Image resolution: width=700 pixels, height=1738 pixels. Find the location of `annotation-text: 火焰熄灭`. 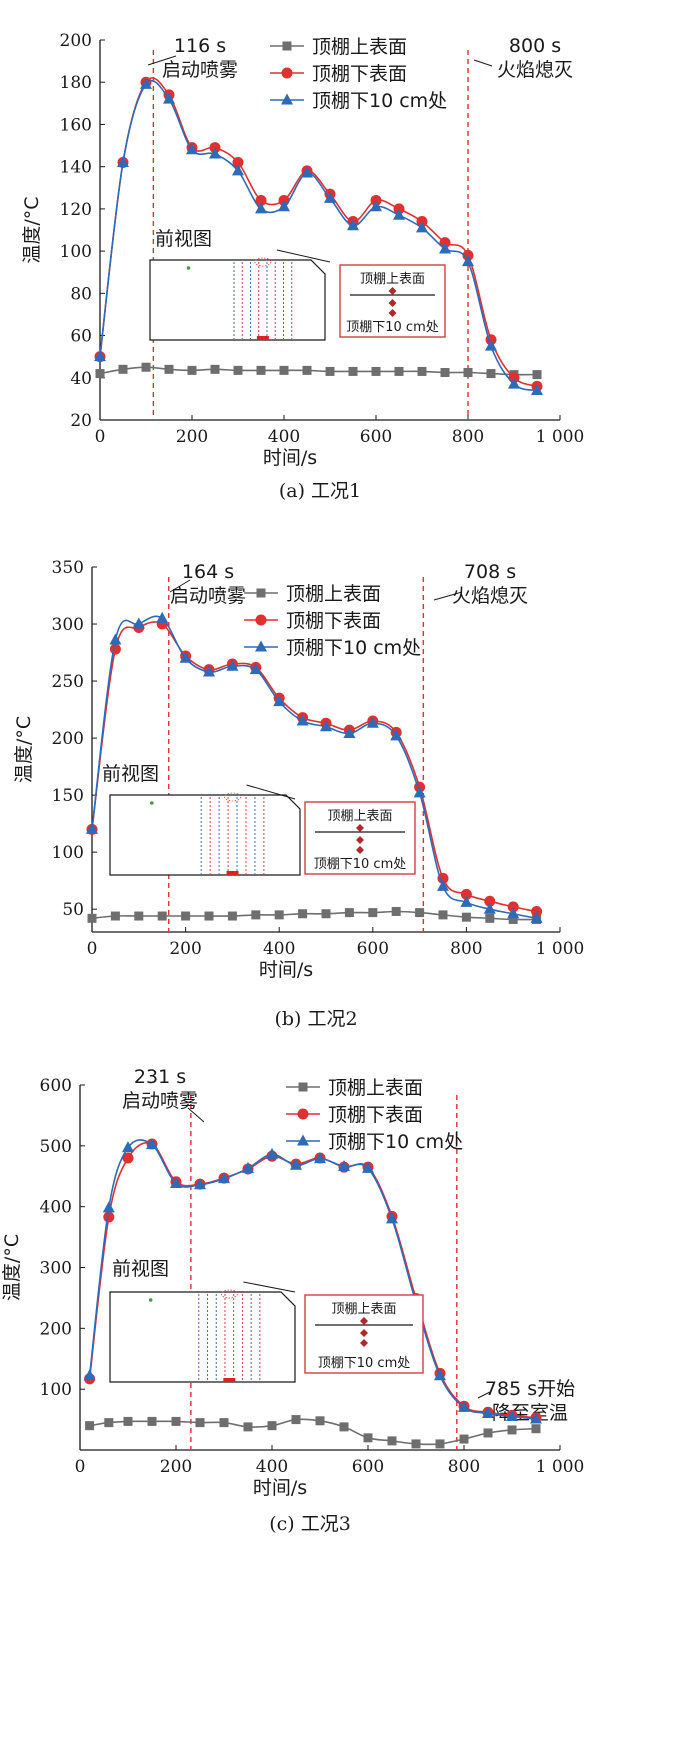

annotation-text: 火焰熄灭 is located at coordinates (535, 70).